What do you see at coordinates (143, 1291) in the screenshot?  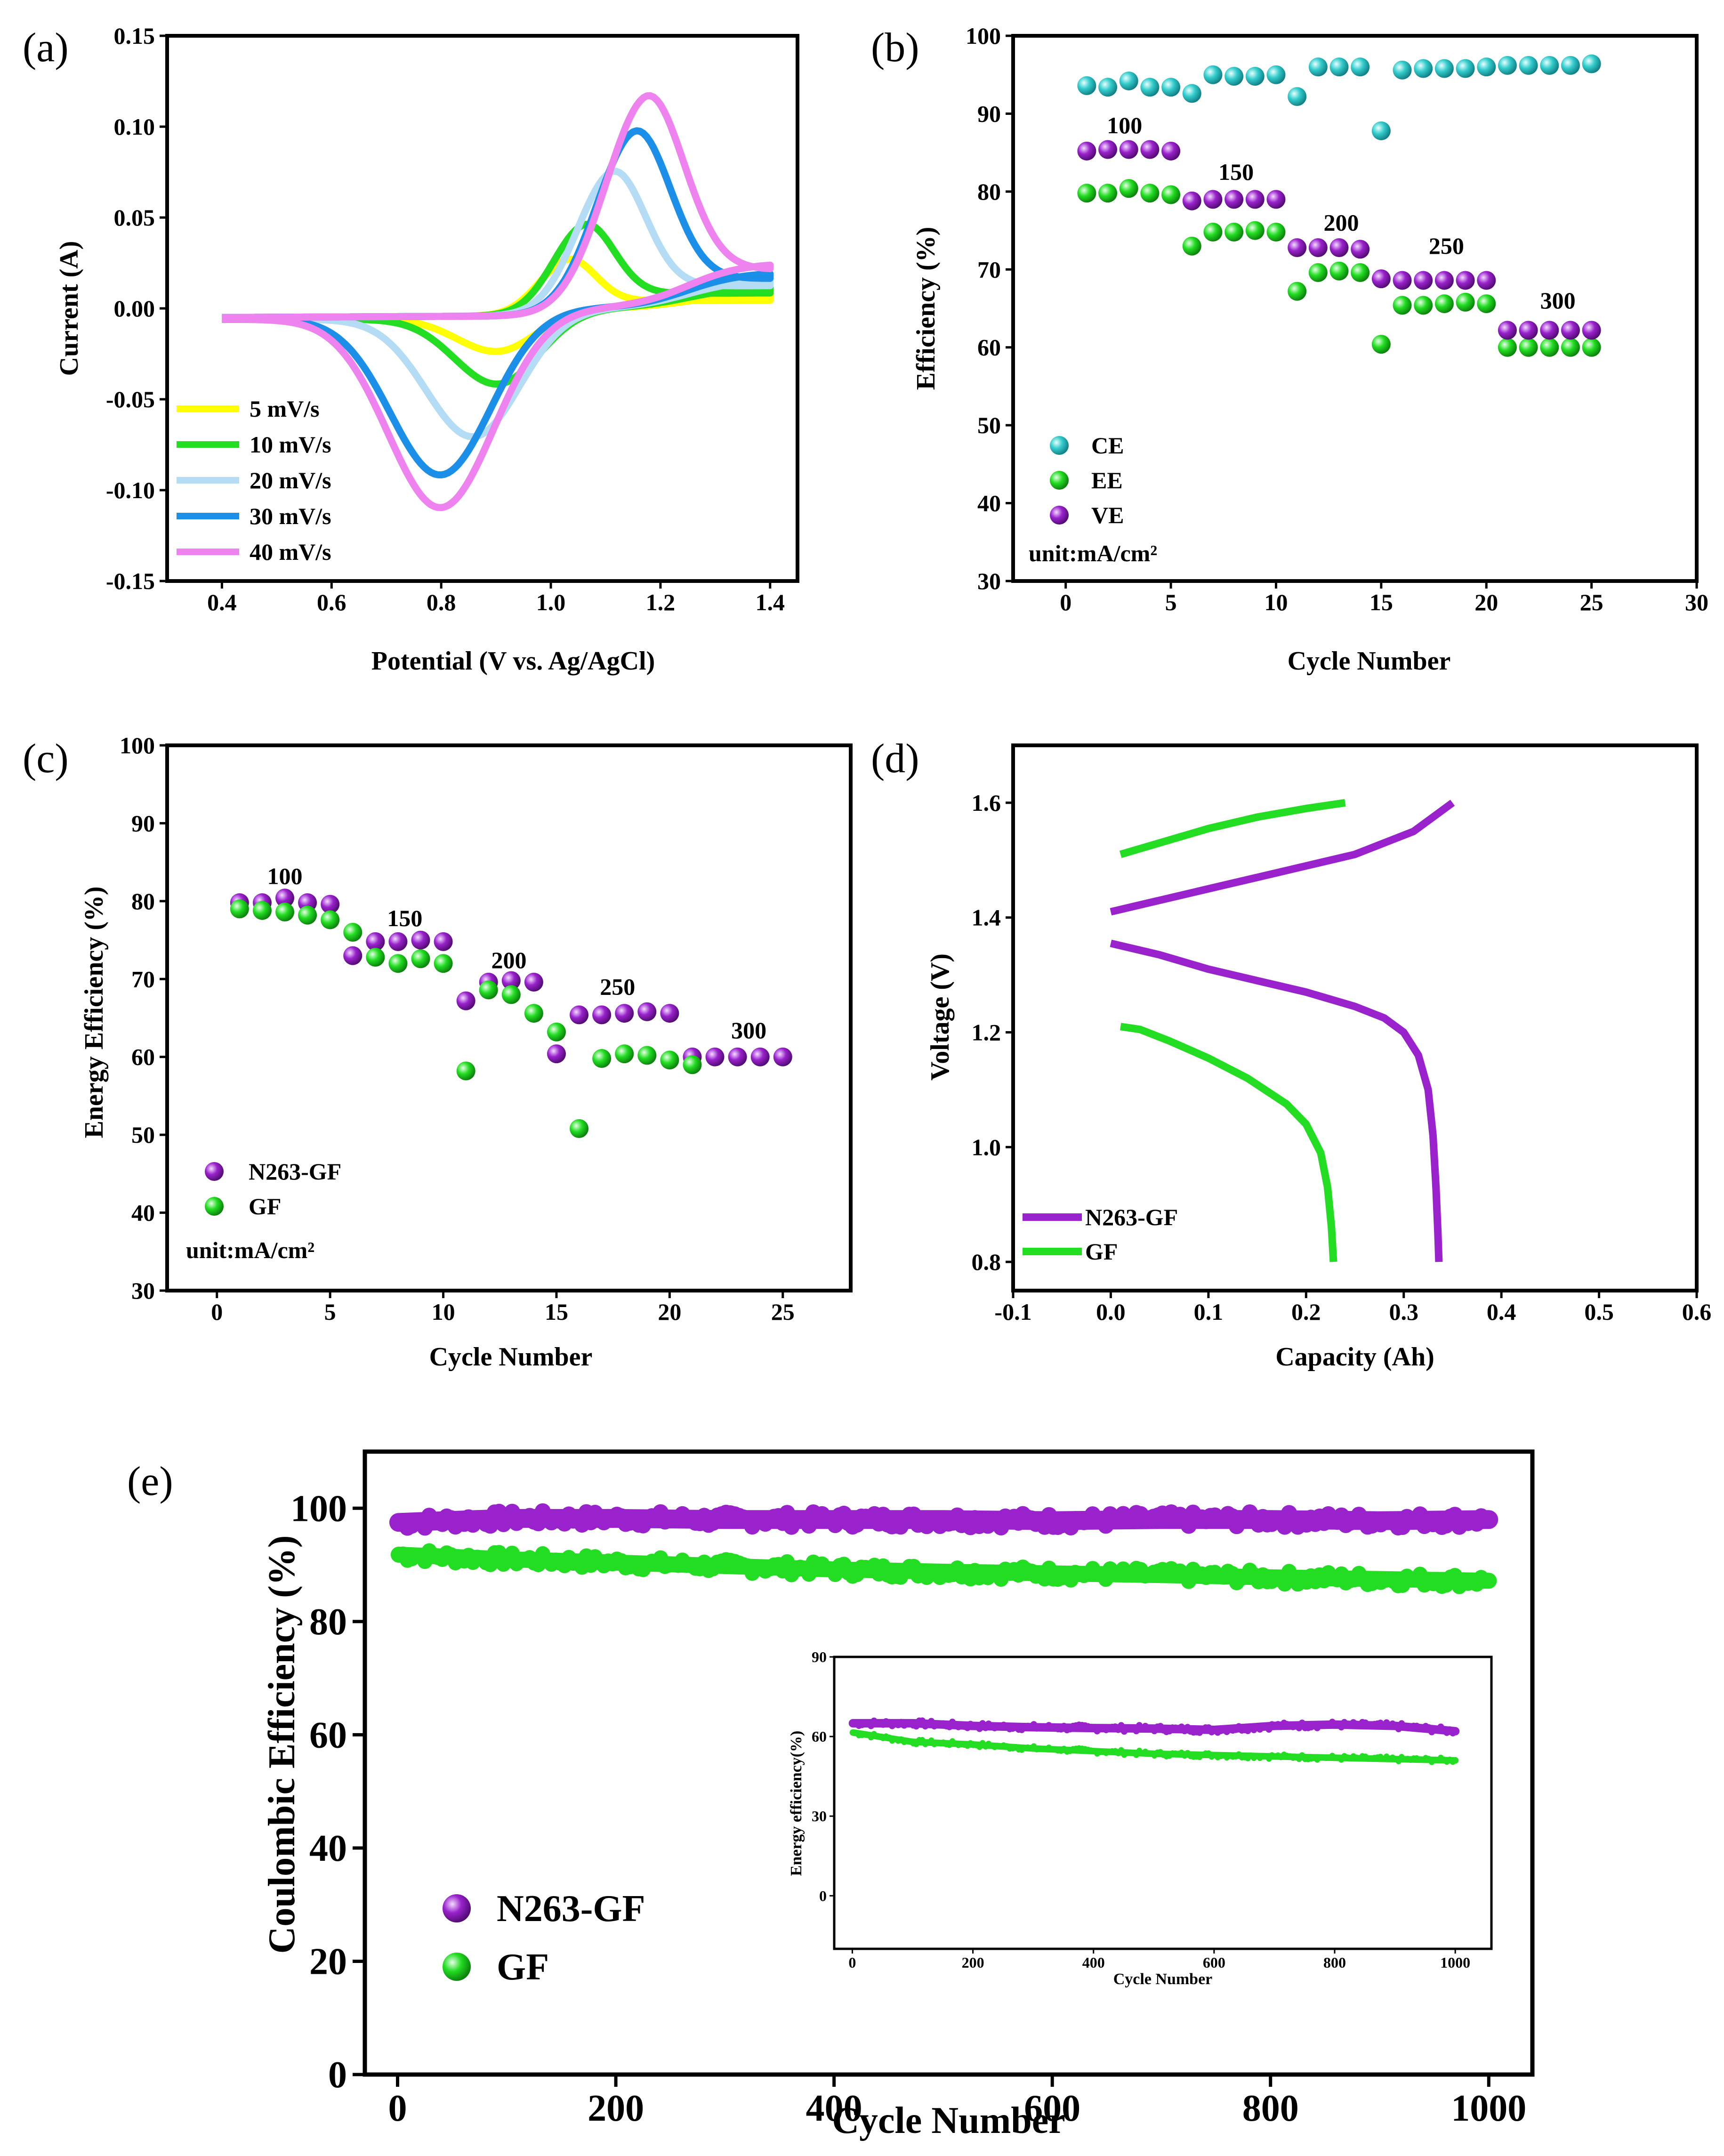 I see `y-tick-label: 30` at bounding box center [143, 1291].